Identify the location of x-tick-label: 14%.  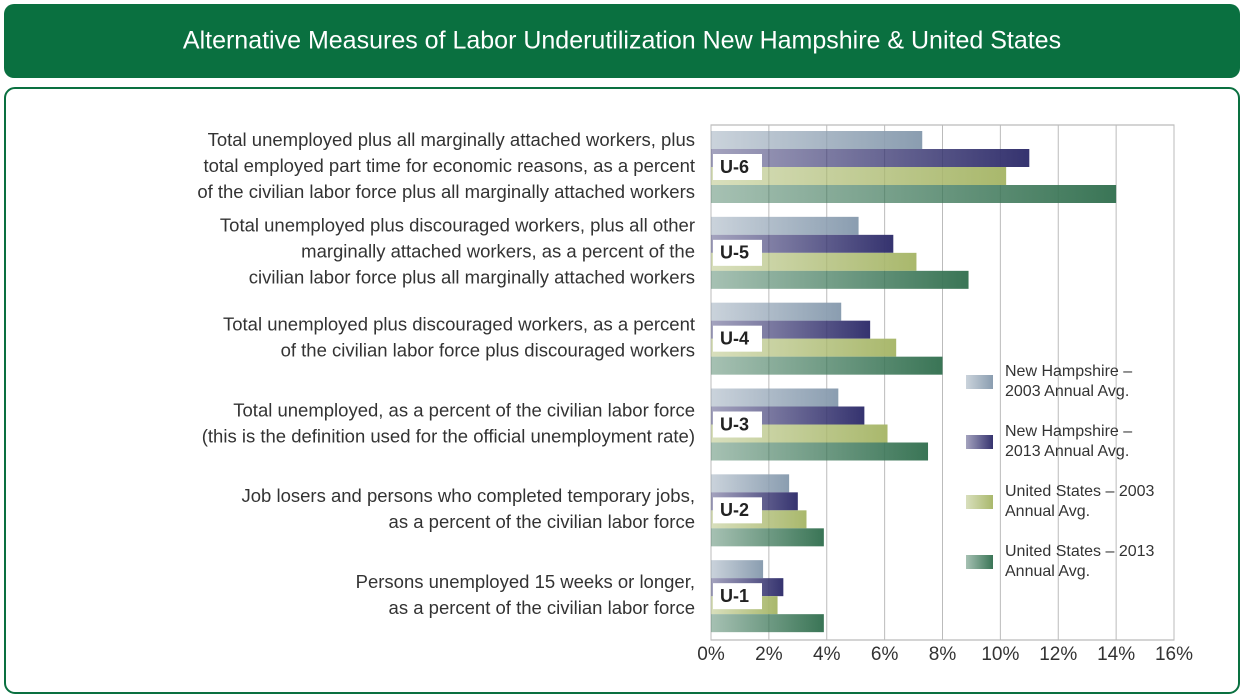
(1116, 654).